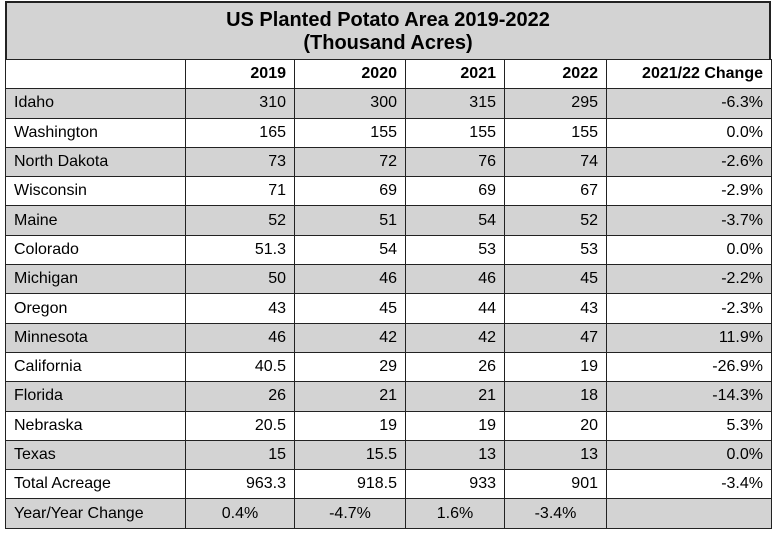  I want to click on table-row: North Dakota 73 72 76 74 -2.6%, so click(388, 162).